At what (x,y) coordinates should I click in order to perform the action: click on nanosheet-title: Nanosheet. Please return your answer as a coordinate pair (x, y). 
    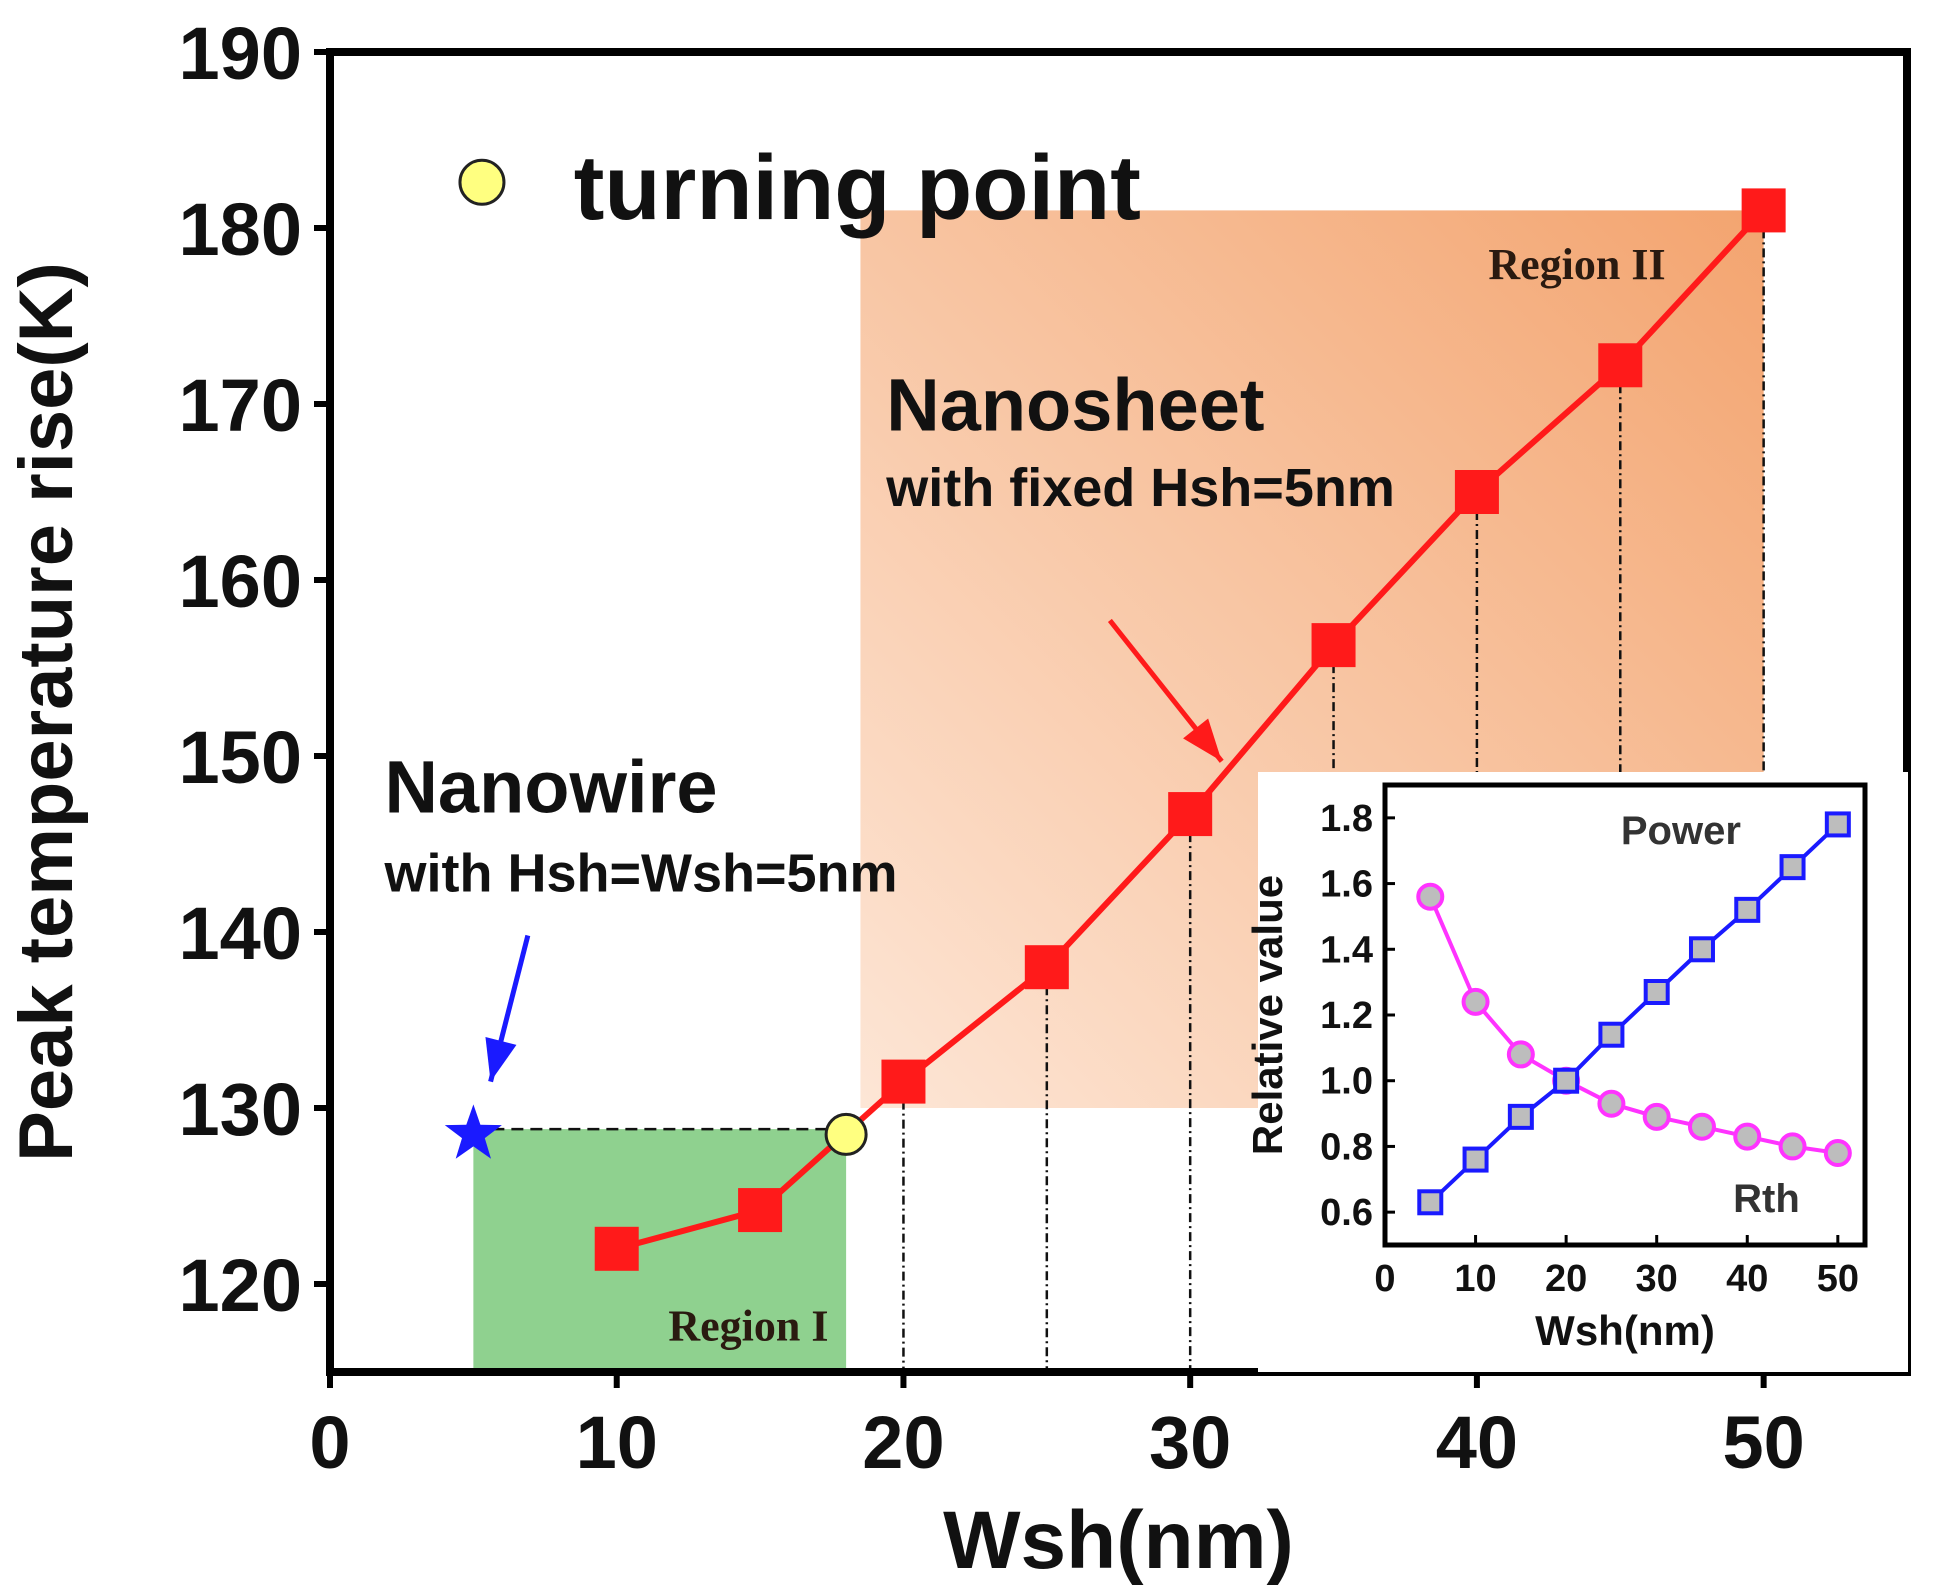
    Looking at the image, I should click on (1075, 404).